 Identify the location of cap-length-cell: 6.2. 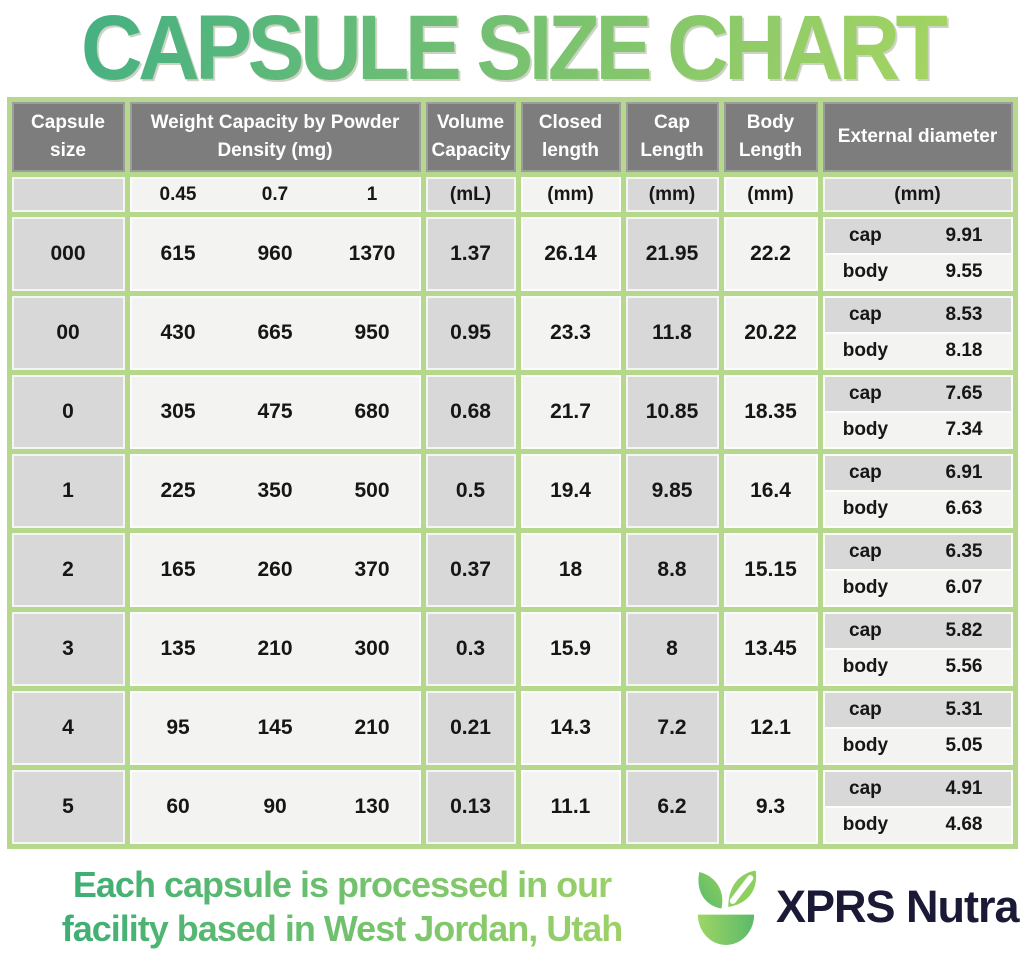
(672, 807).